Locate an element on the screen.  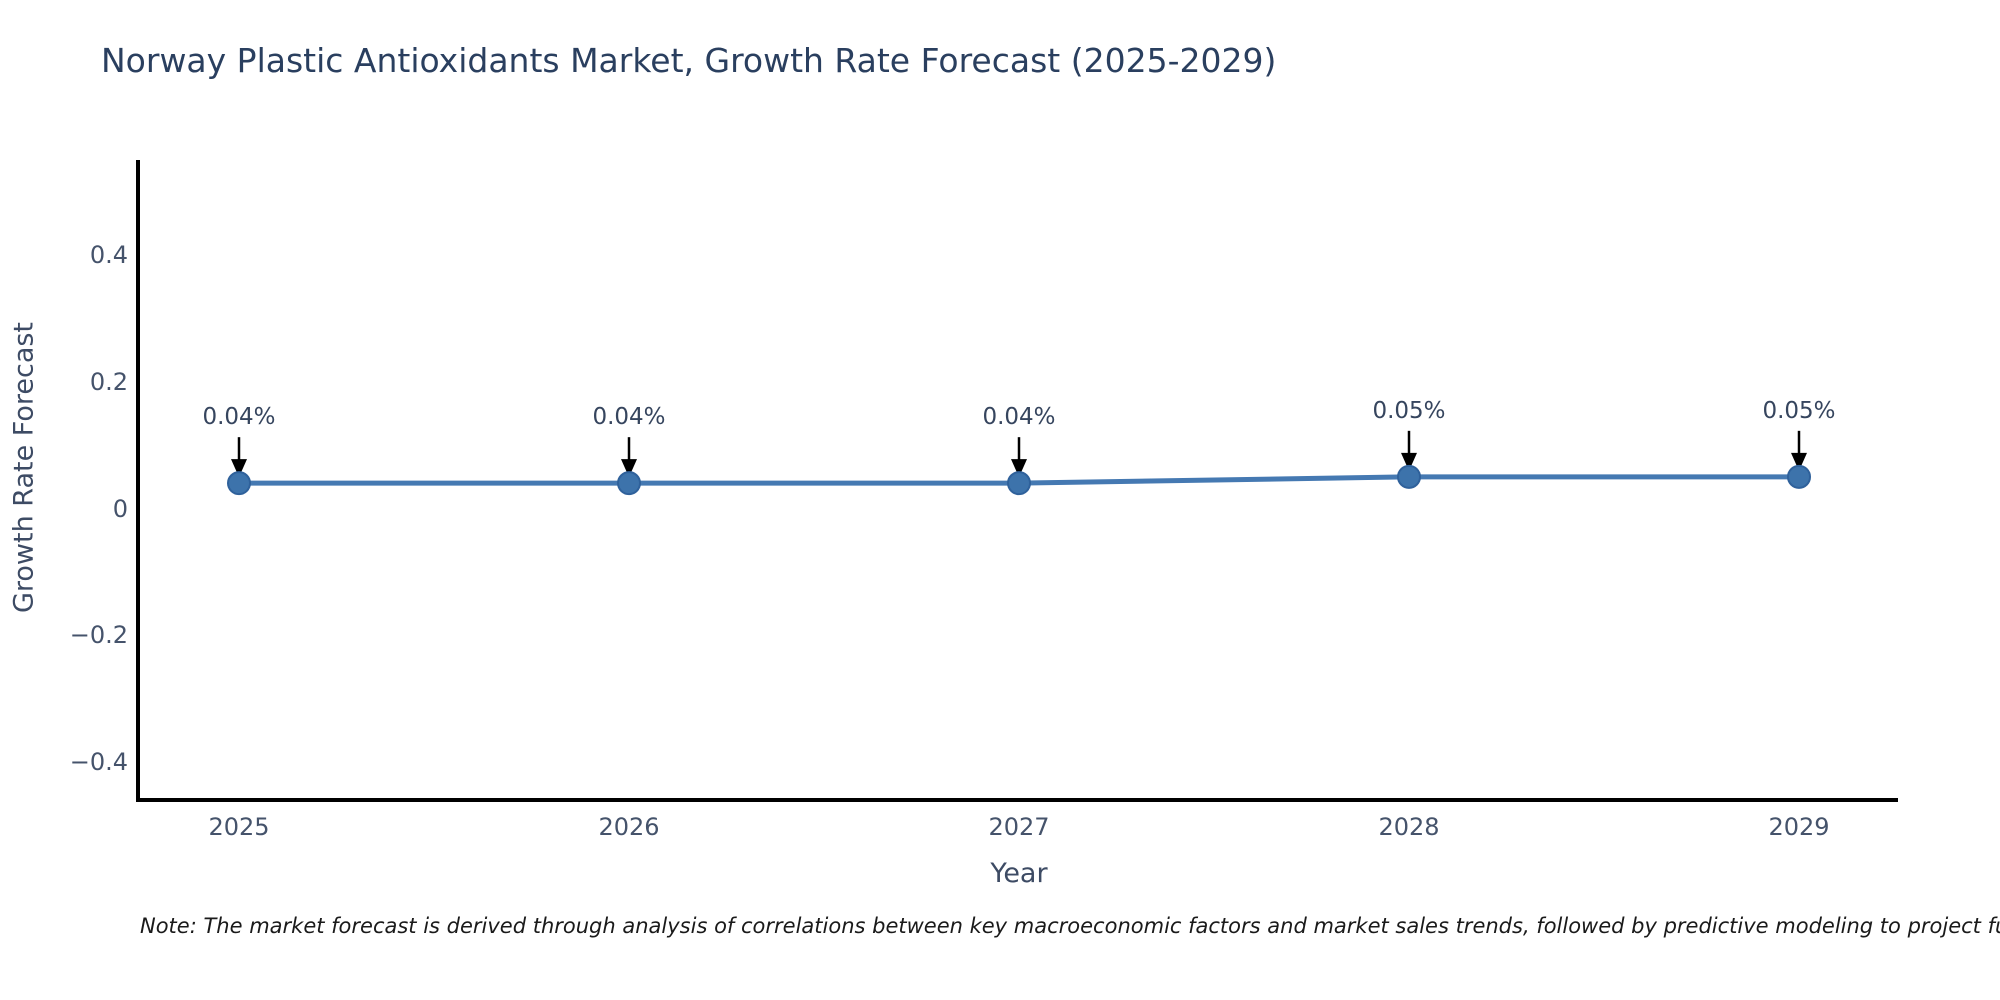
x-tick-label: 2028 is located at coordinates (1409, 827).